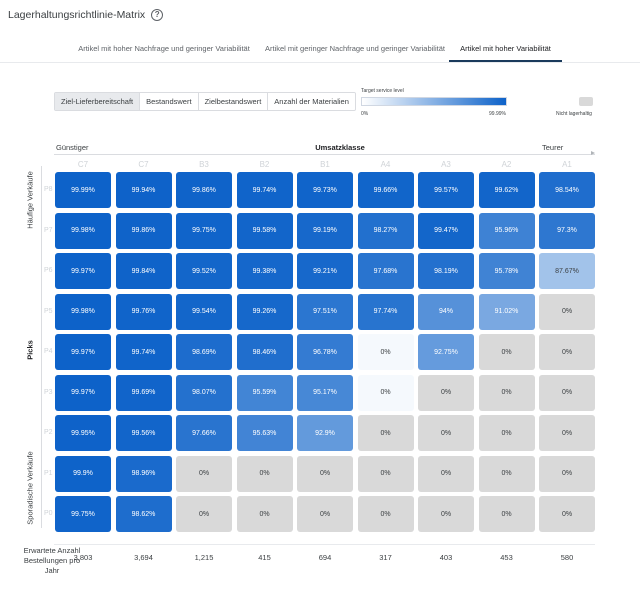 Image resolution: width=640 pixels, height=597 pixels. Describe the element at coordinates (385, 271) in the screenshot. I see `matrix-cell: 97.68%` at that location.